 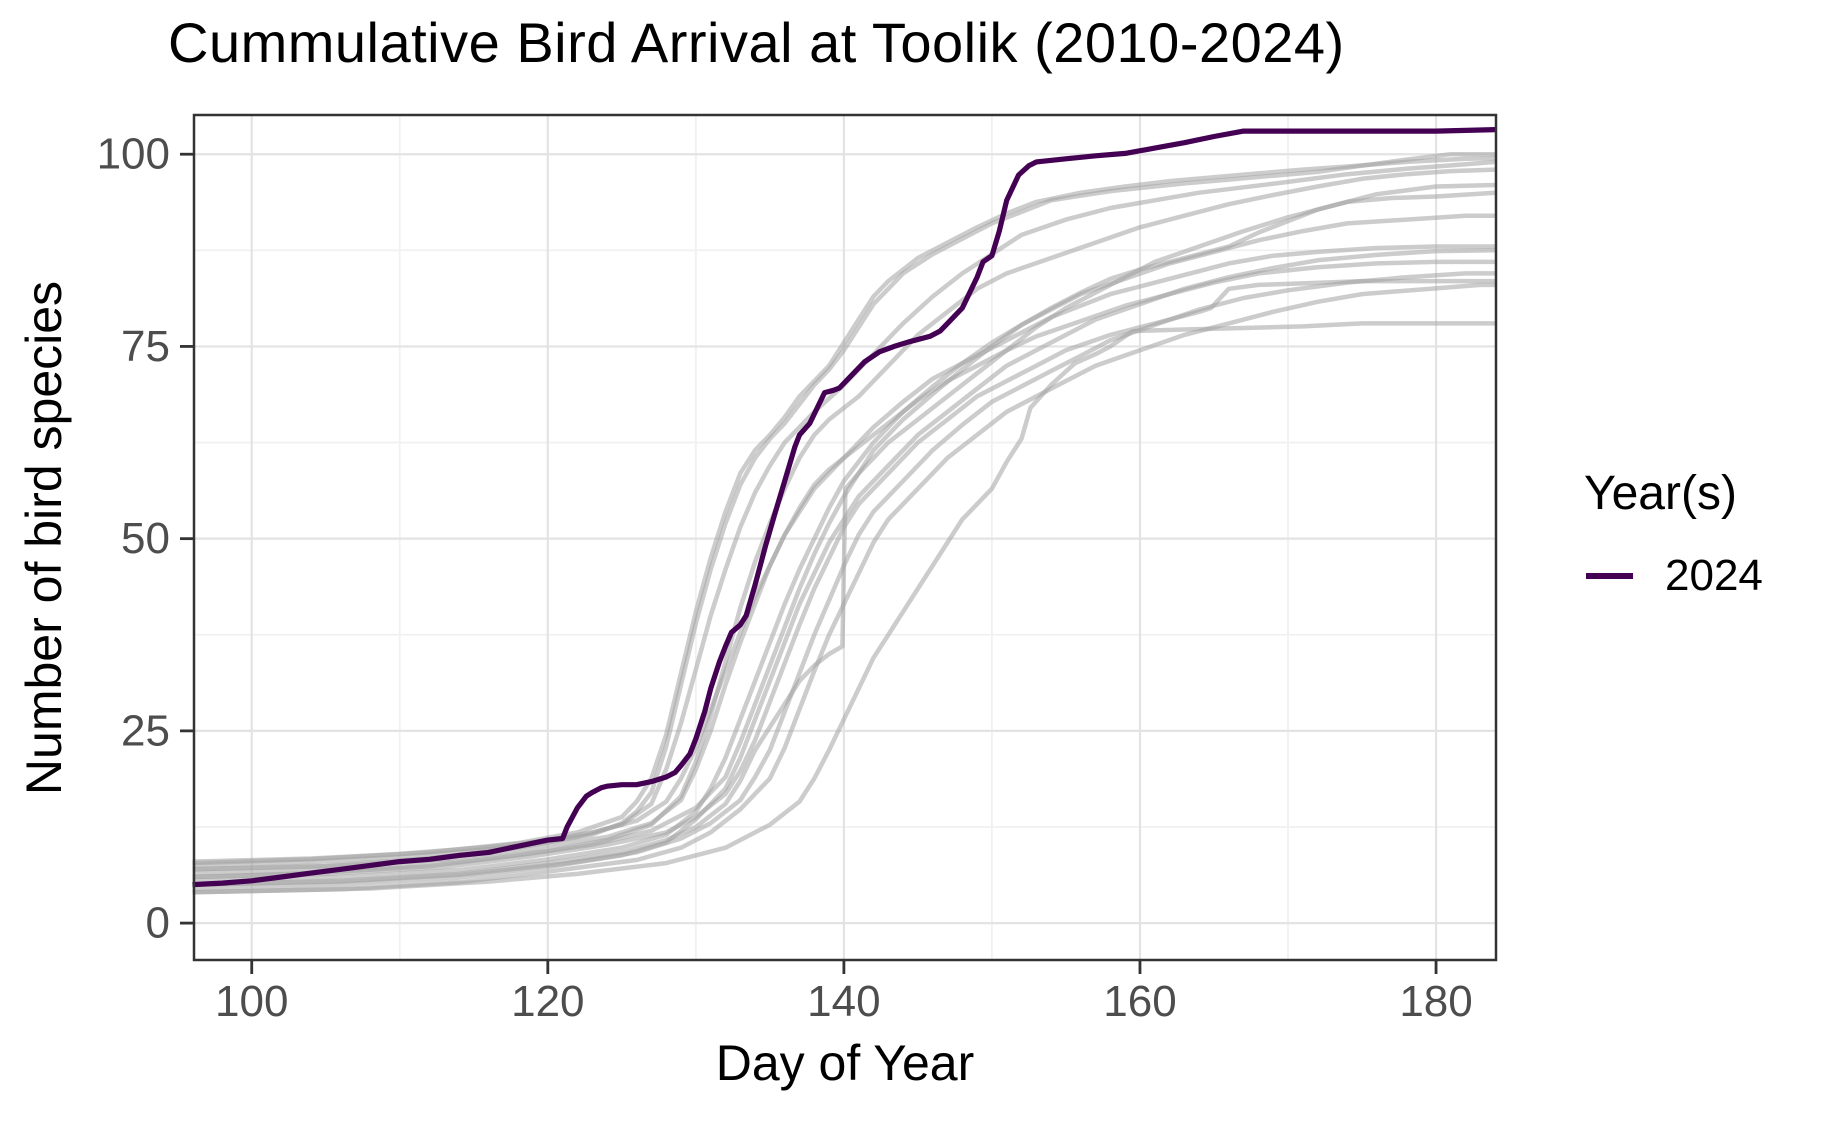 I want to click on x-tick-label: 100, so click(x=251, y=1001).